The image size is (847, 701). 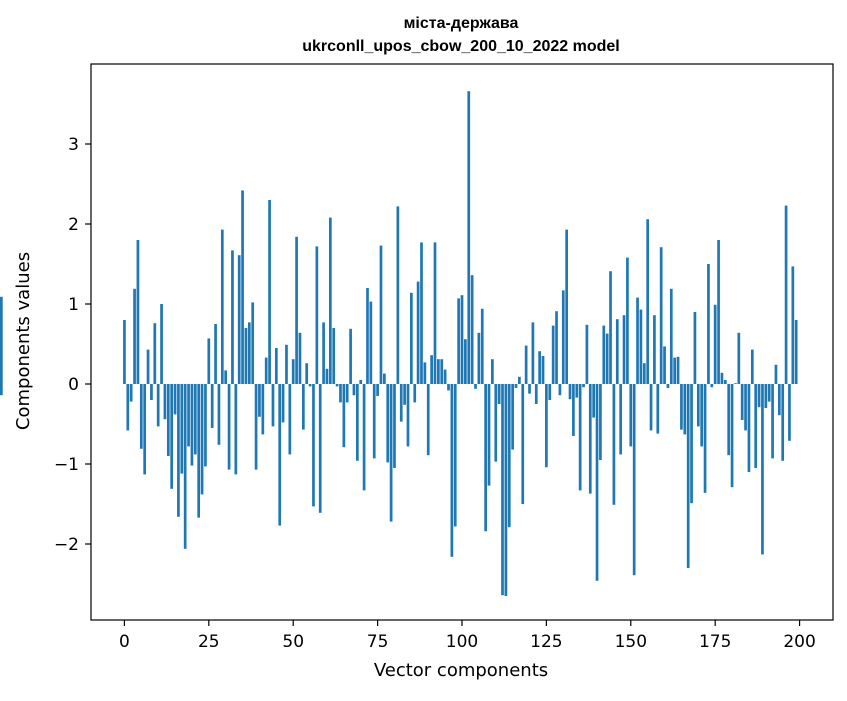 What do you see at coordinates (72, 345) in the screenshot?
I see `y-axis: −2 −1 0 1 2 3` at bounding box center [72, 345].